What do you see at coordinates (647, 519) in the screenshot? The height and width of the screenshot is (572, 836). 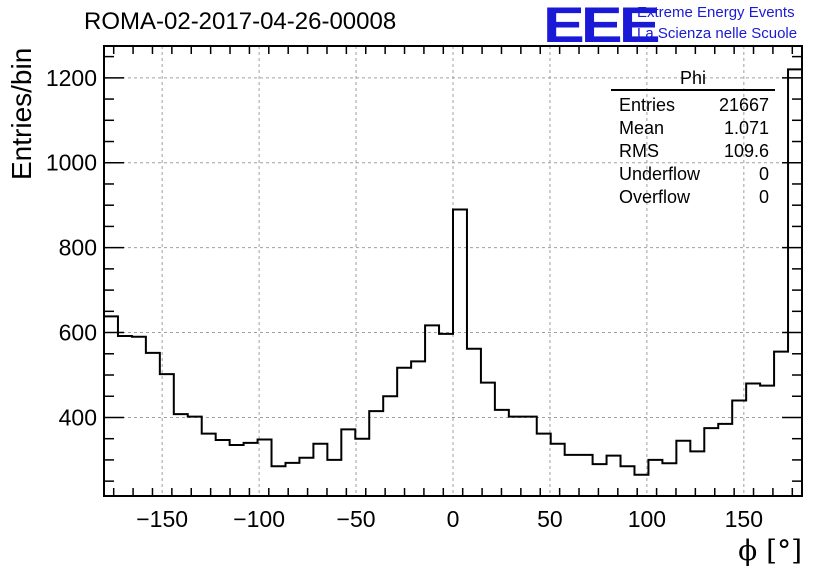 I see `x-tick-label: 100` at bounding box center [647, 519].